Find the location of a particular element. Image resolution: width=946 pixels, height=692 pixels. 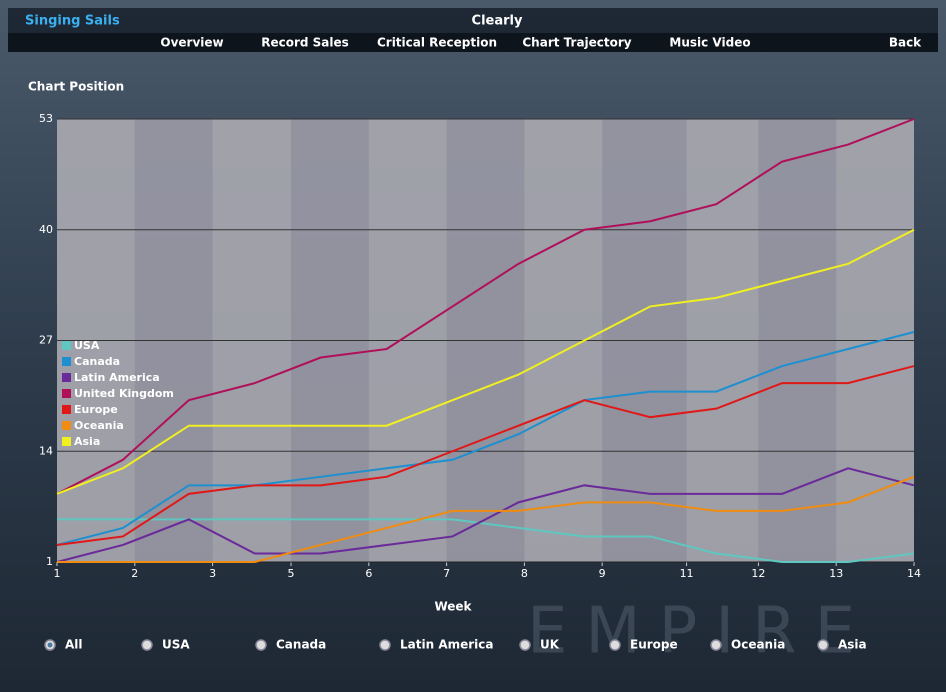

logo: EMPIRE is located at coordinates (700, 632).